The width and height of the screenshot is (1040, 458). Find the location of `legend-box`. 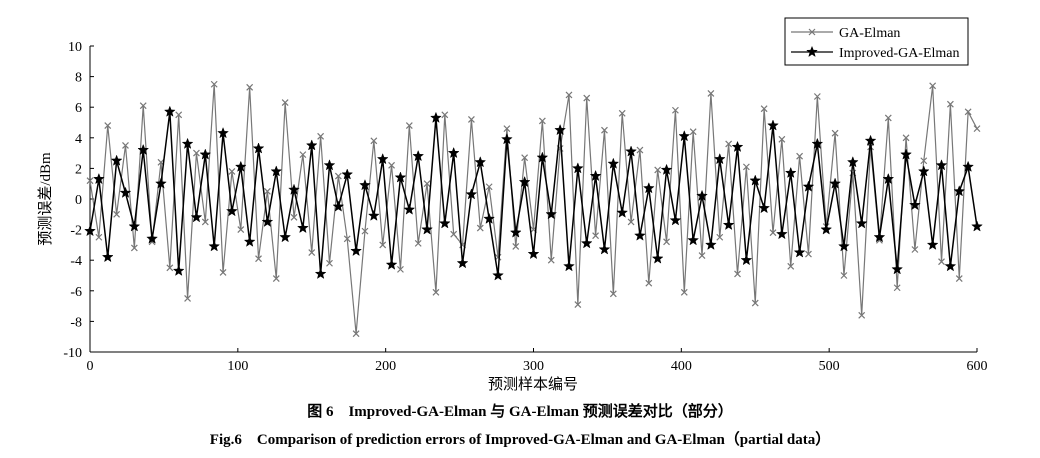

legend-box is located at coordinates (876, 41).